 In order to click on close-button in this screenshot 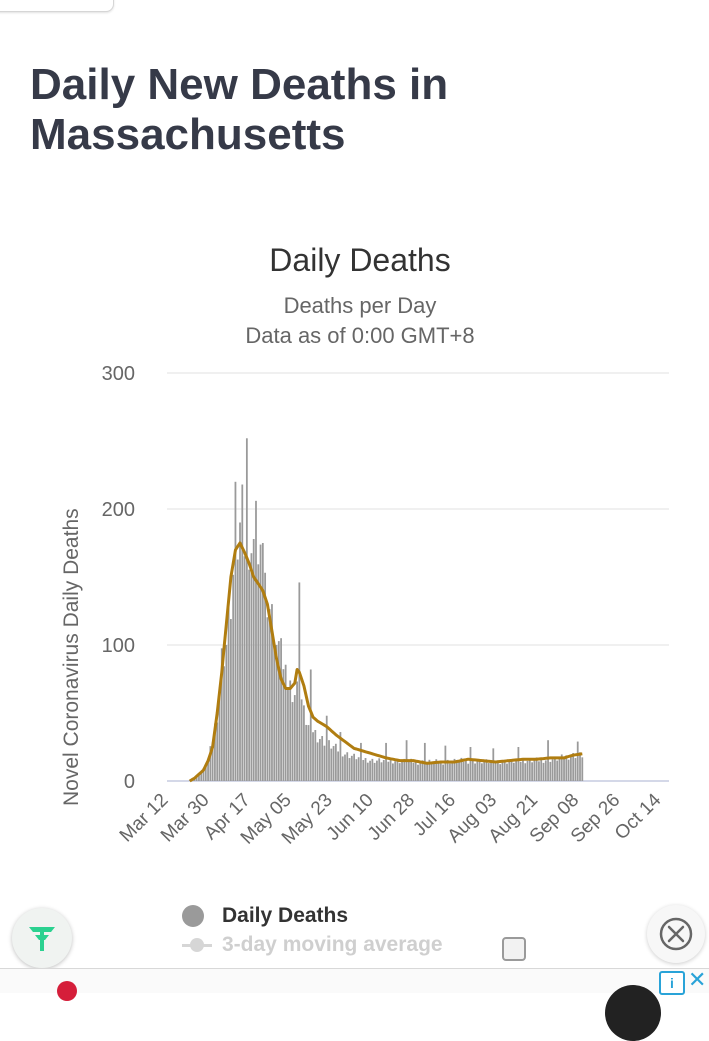, I will do `click(676, 934)`.